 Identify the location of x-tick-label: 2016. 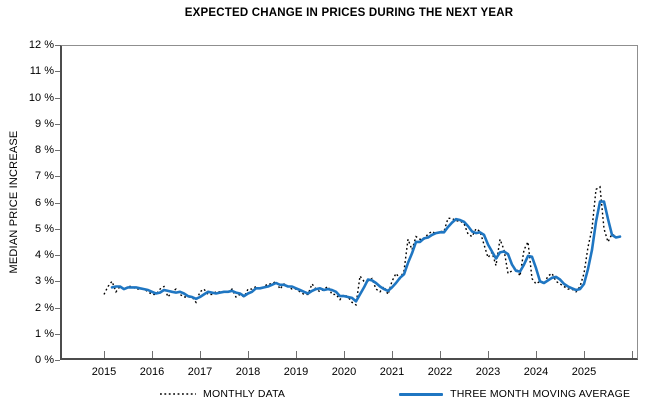
(152, 372).